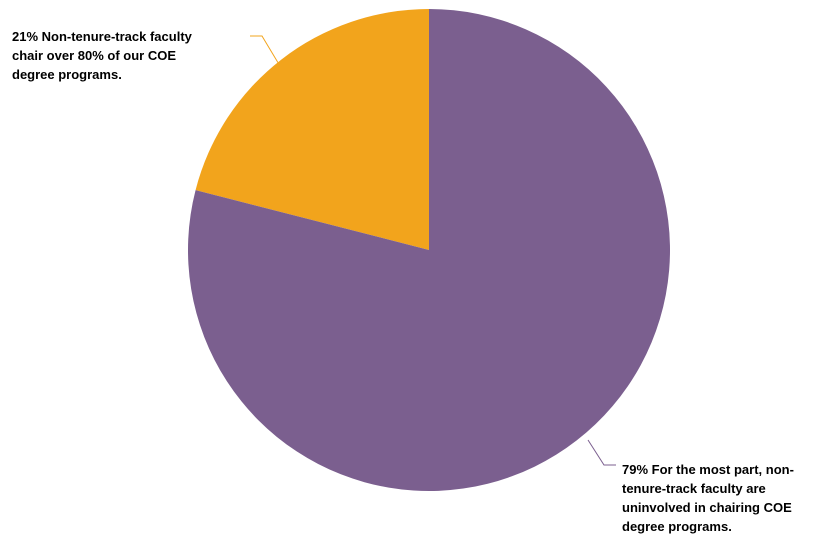 The width and height of the screenshot is (839, 540). What do you see at coordinates (94, 55) in the screenshot?
I see `slice-label-line: chair over 80% of our COE` at bounding box center [94, 55].